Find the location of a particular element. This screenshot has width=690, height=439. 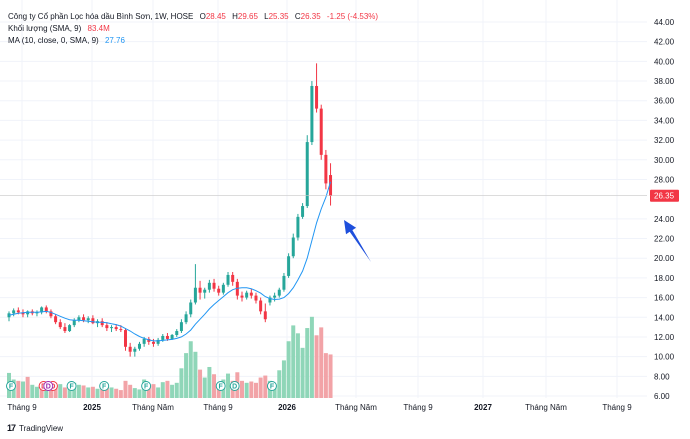

x-tick-label: Tháng 9 is located at coordinates (22, 407).